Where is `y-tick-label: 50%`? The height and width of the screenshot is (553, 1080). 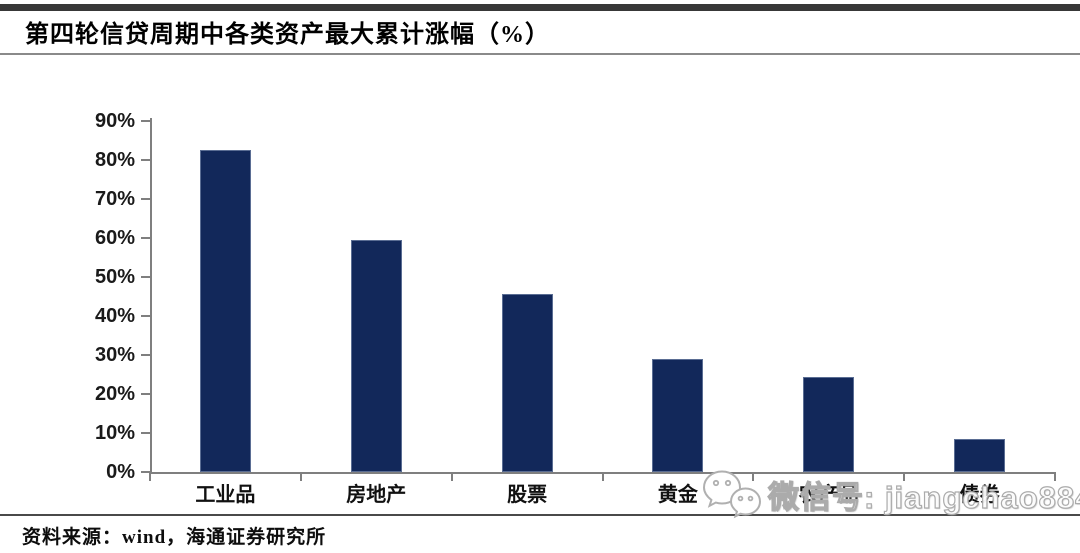 y-tick-label: 50% is located at coordinates (114, 277).